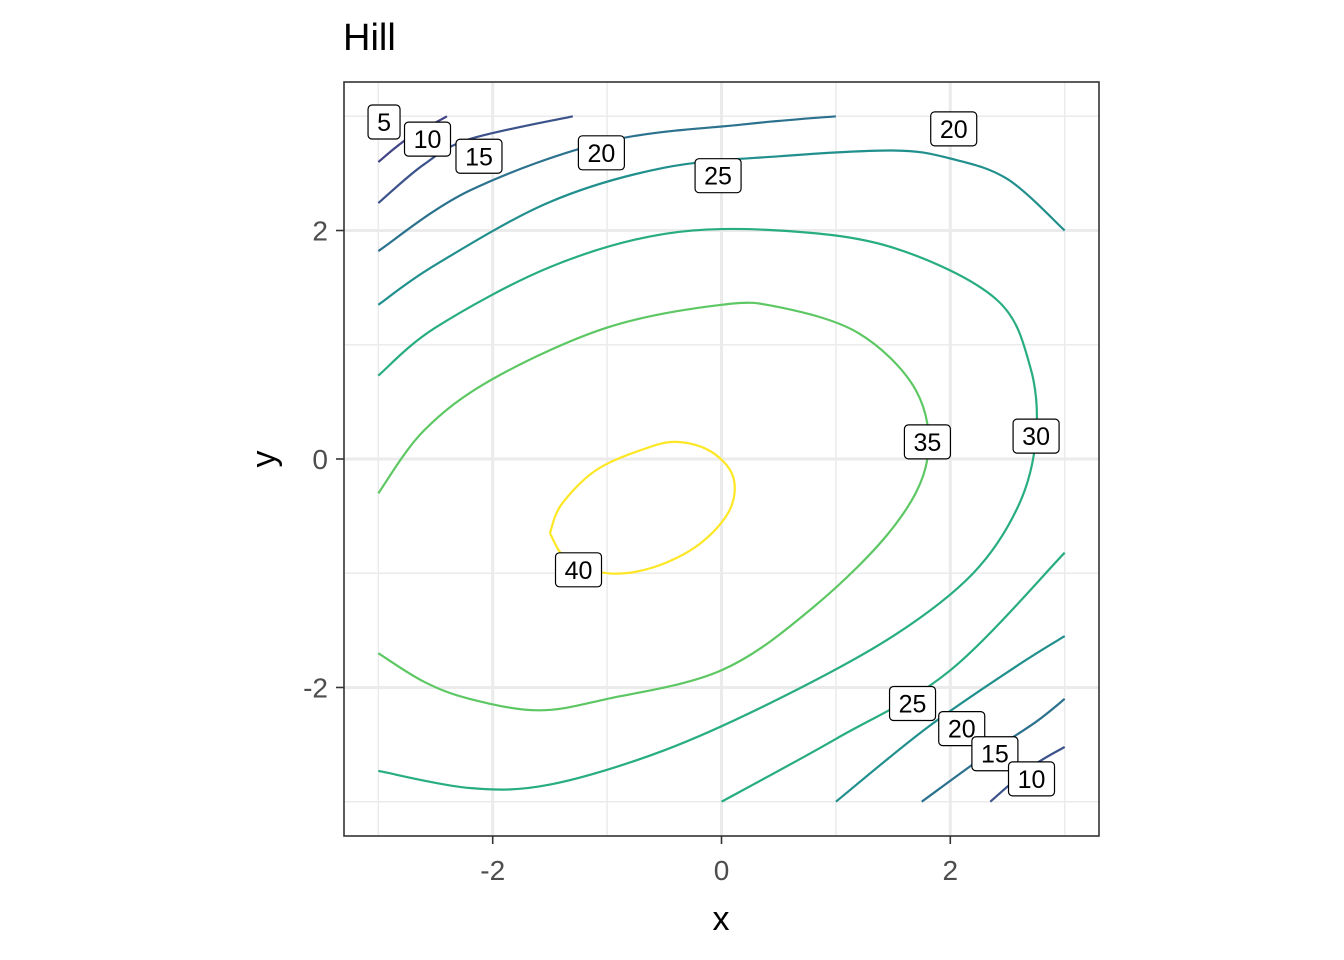 The width and height of the screenshot is (1344, 960). Describe the element at coordinates (369, 38) in the screenshot. I see `chart-title: Hill` at that location.